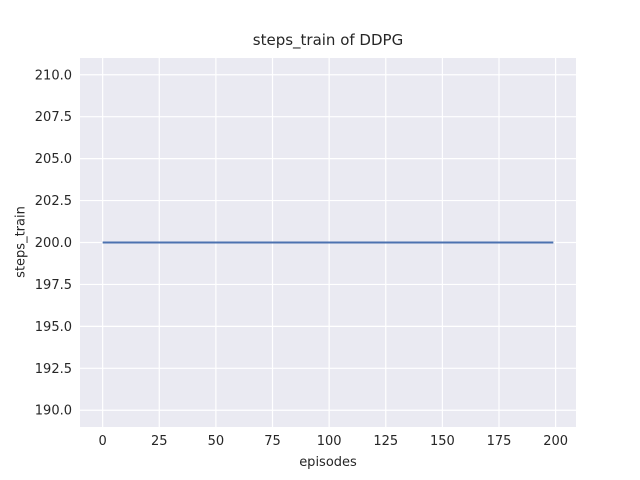  What do you see at coordinates (328, 40) in the screenshot?
I see `chart-title: steps_train of DDPG` at bounding box center [328, 40].